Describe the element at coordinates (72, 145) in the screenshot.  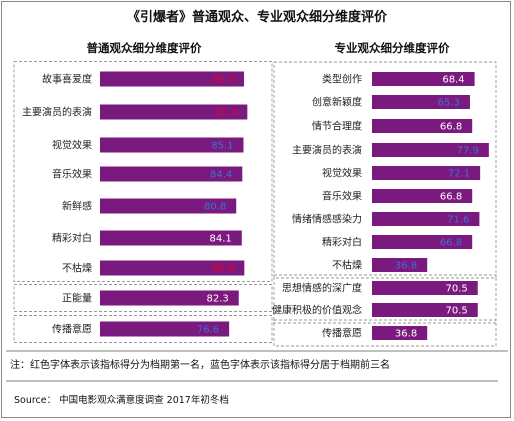
I see `left-category-label: 视觉效果` at that location.